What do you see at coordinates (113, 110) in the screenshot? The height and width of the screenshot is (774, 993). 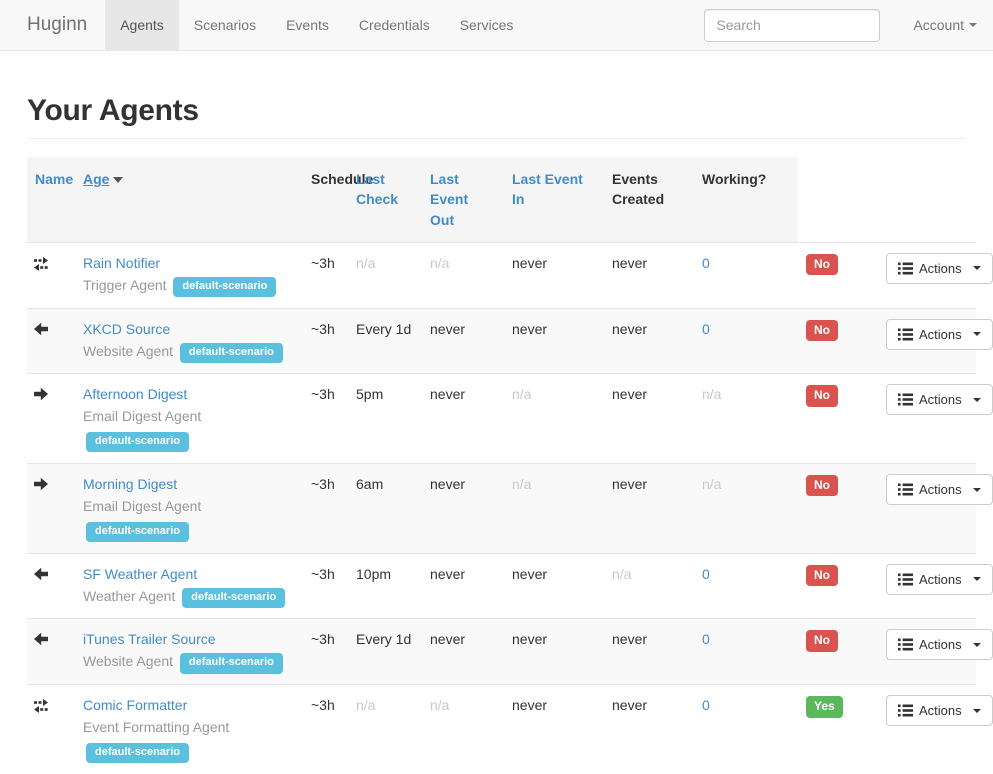 I see `page-title: Your Agents` at bounding box center [113, 110].